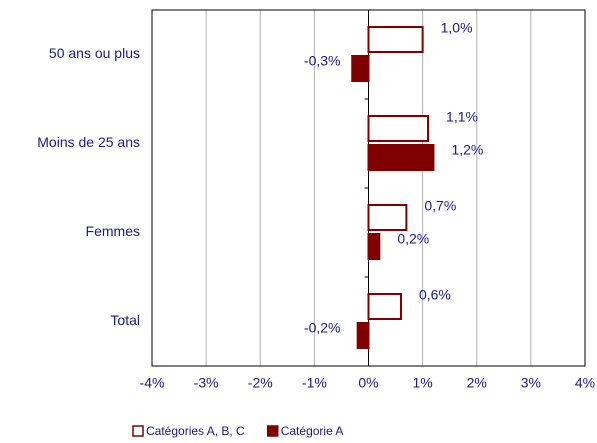 Image resolution: width=597 pixels, height=443 pixels. What do you see at coordinates (413, 239) in the screenshot?
I see `data-label: 0,2%` at bounding box center [413, 239].